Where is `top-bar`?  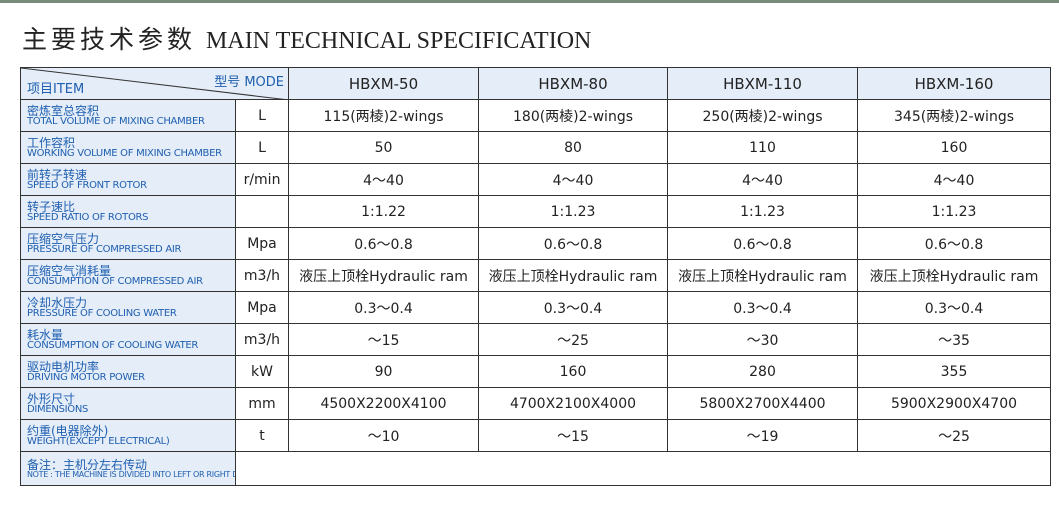 top-bar is located at coordinates (529, 1).